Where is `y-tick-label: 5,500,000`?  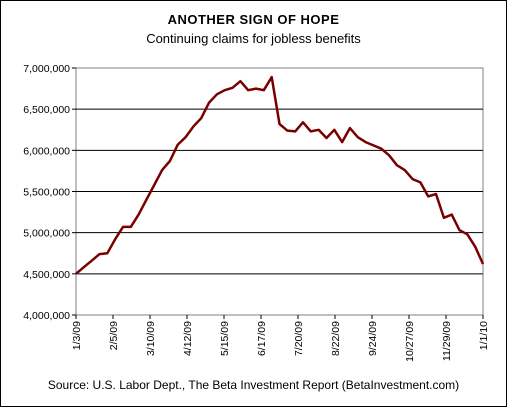 y-tick-label: 5,500,000 is located at coordinates (46, 193).